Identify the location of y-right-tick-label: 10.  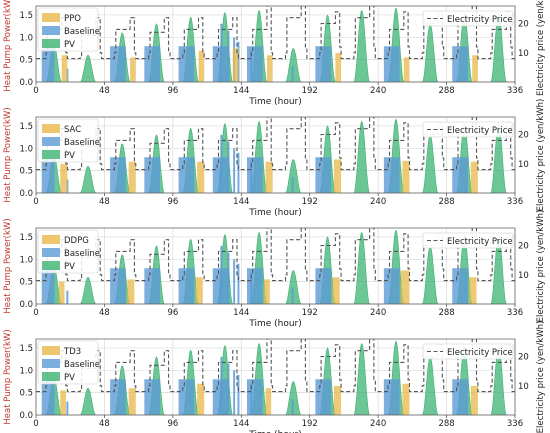
(523, 165).